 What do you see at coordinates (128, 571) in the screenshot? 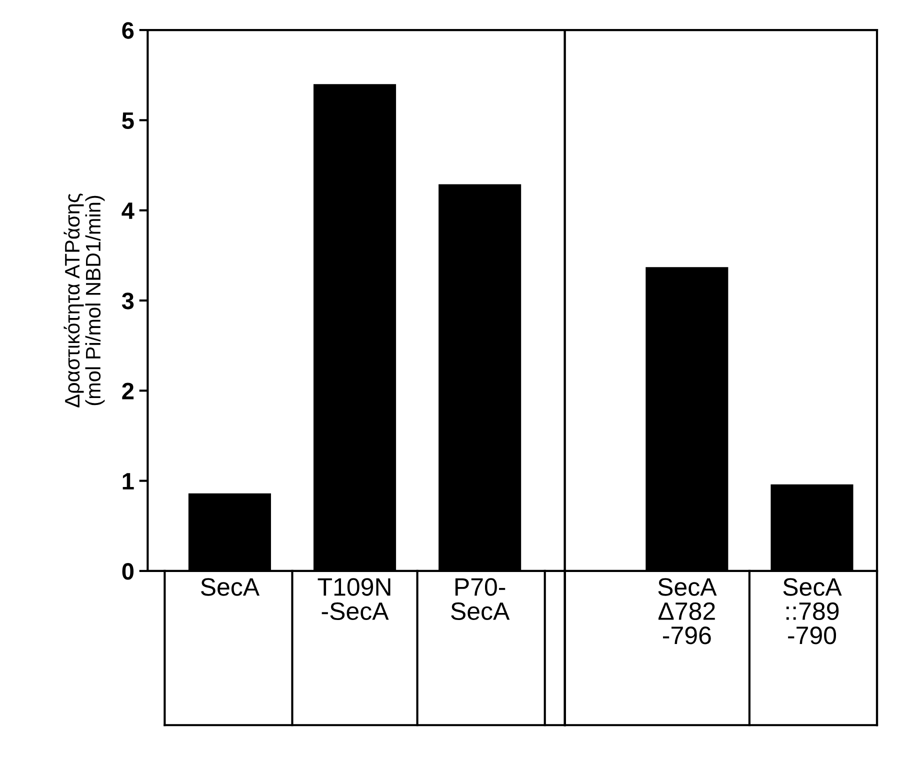
I see `y-tick-label: 0` at bounding box center [128, 571].